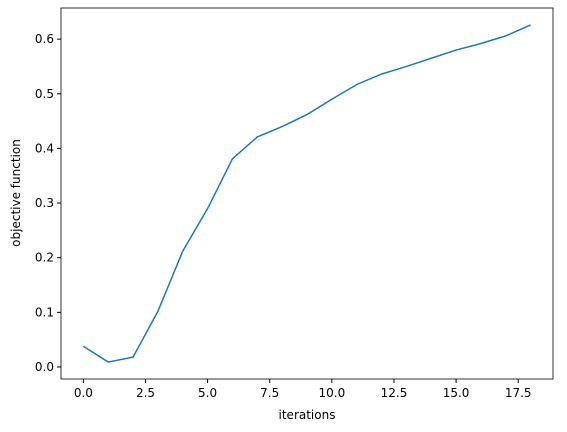  What do you see at coordinates (44, 94) in the screenshot?
I see `y-tick-label: 0.5` at bounding box center [44, 94].